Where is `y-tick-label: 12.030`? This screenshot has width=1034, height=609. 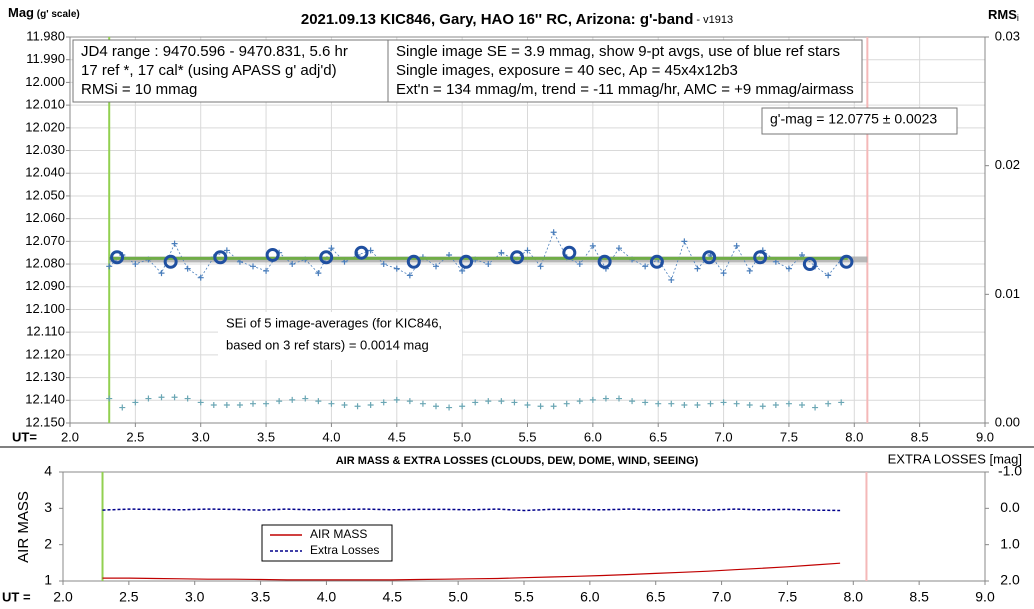 y-tick-label: 12.030 is located at coordinates (45, 149).